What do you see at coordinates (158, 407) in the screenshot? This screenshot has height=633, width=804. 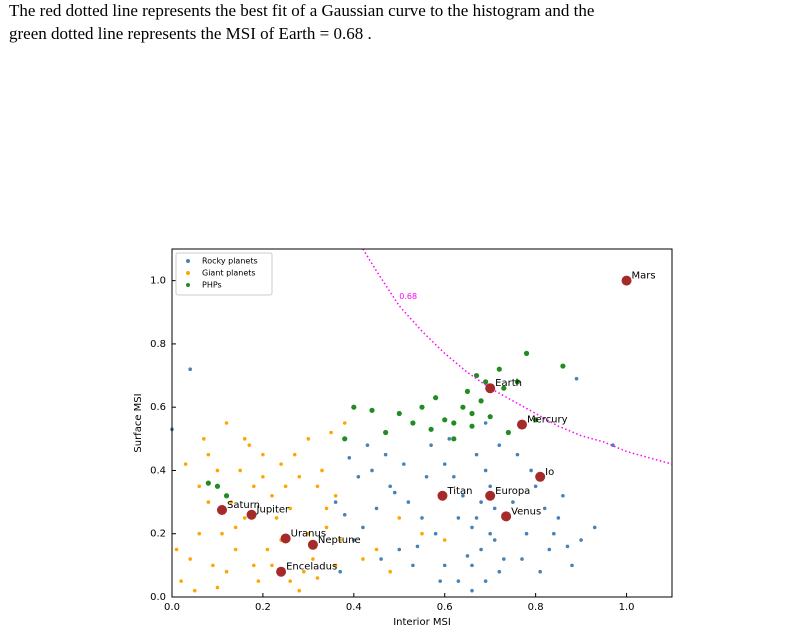 I see `y-tick-label: 0.6` at bounding box center [158, 407].